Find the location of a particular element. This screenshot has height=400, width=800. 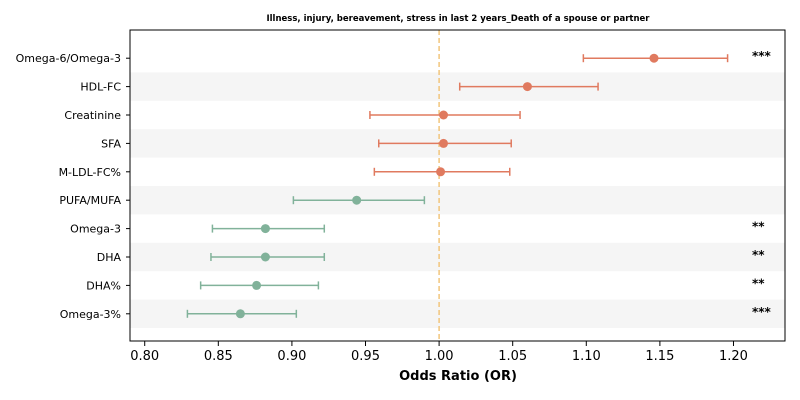

x-tick-label: 1.00 is located at coordinates (439, 356).